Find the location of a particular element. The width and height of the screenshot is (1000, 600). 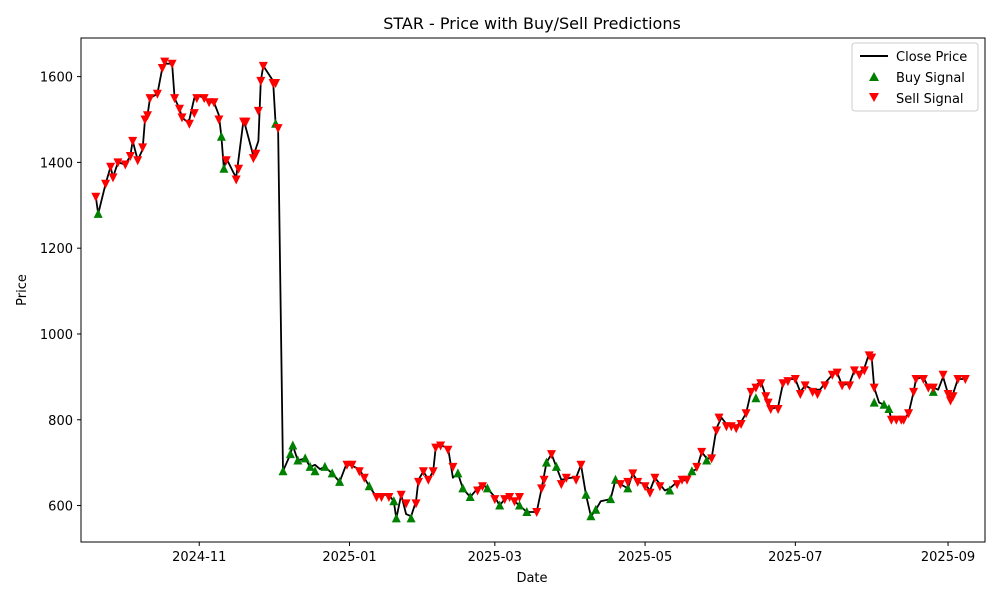

x-tick-label: 2025-01 is located at coordinates (349, 557).